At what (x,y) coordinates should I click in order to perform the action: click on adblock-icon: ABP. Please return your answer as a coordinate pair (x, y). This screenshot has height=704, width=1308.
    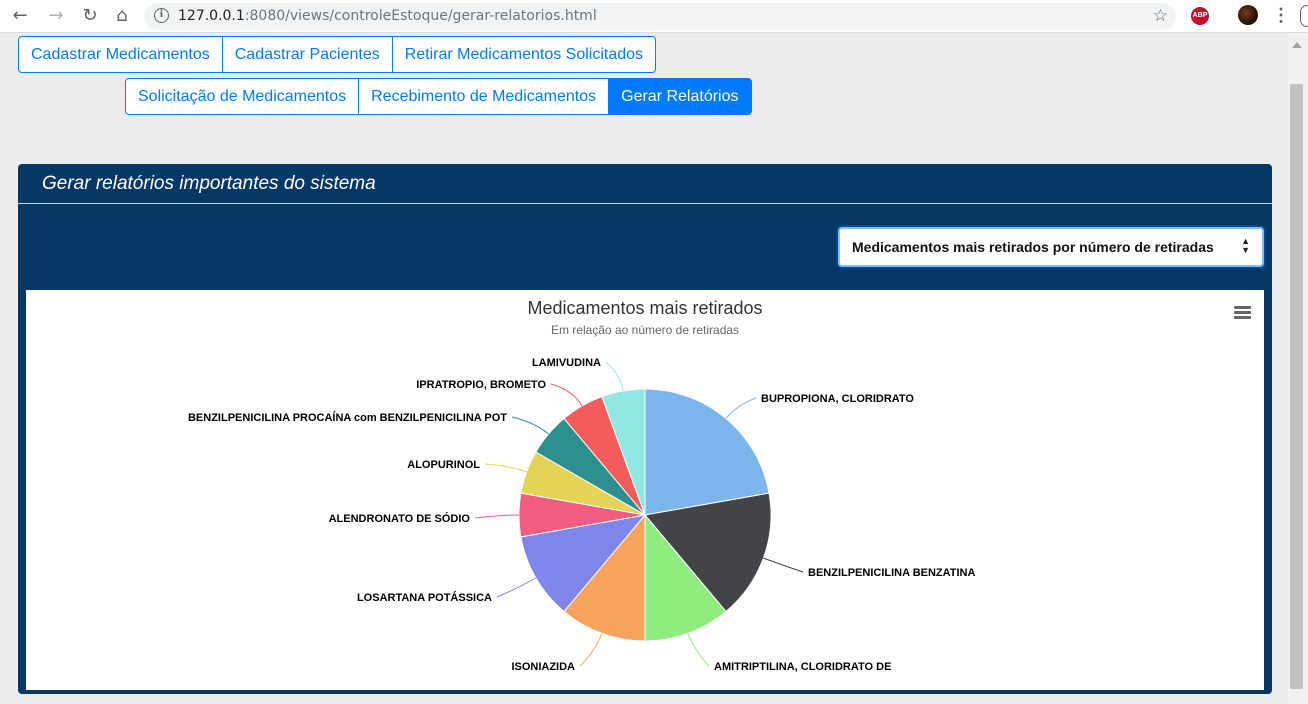
    Looking at the image, I should click on (1200, 16).